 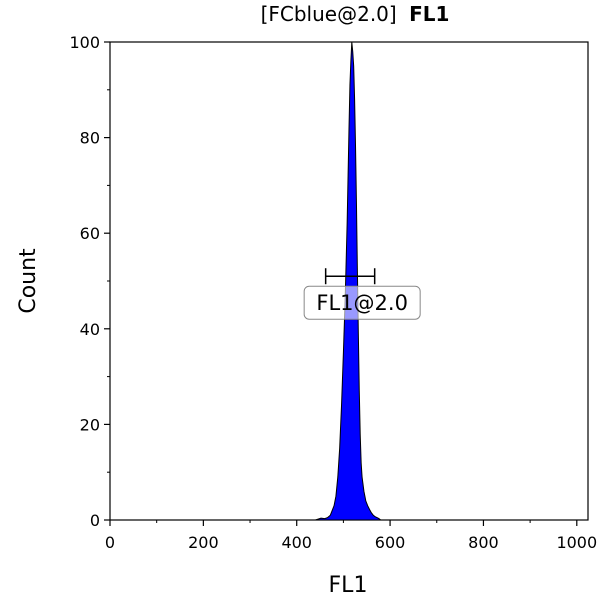 I want to click on x-tick-label: 800, so click(x=483, y=542).